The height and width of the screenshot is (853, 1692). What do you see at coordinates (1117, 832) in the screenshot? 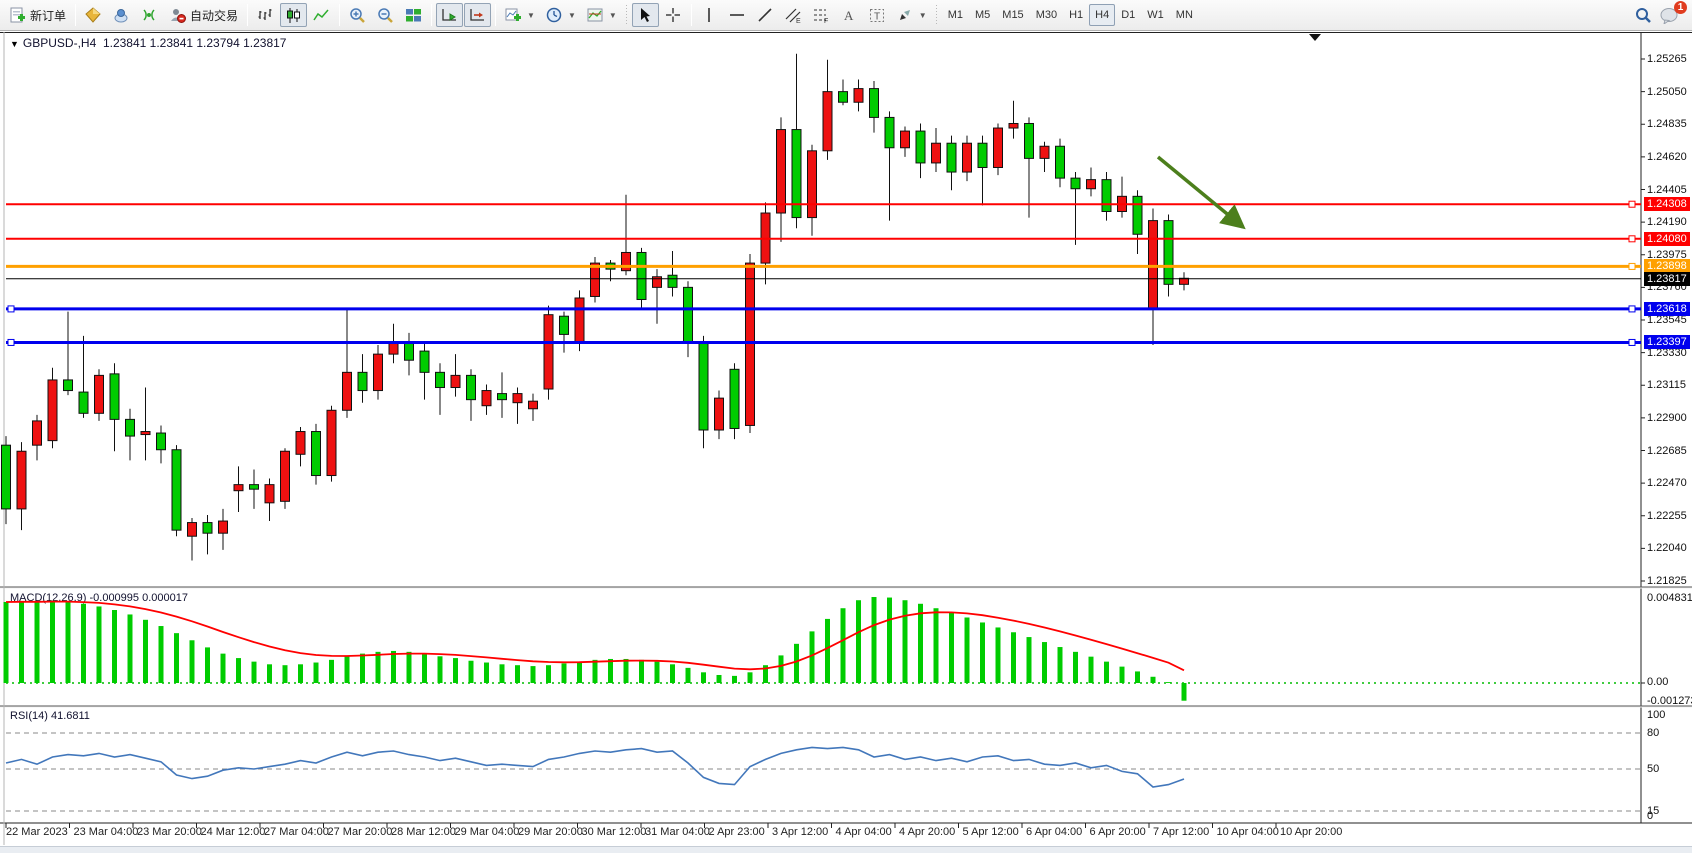
I see `time-axis-label: 6 Apr 20:00` at bounding box center [1117, 832].